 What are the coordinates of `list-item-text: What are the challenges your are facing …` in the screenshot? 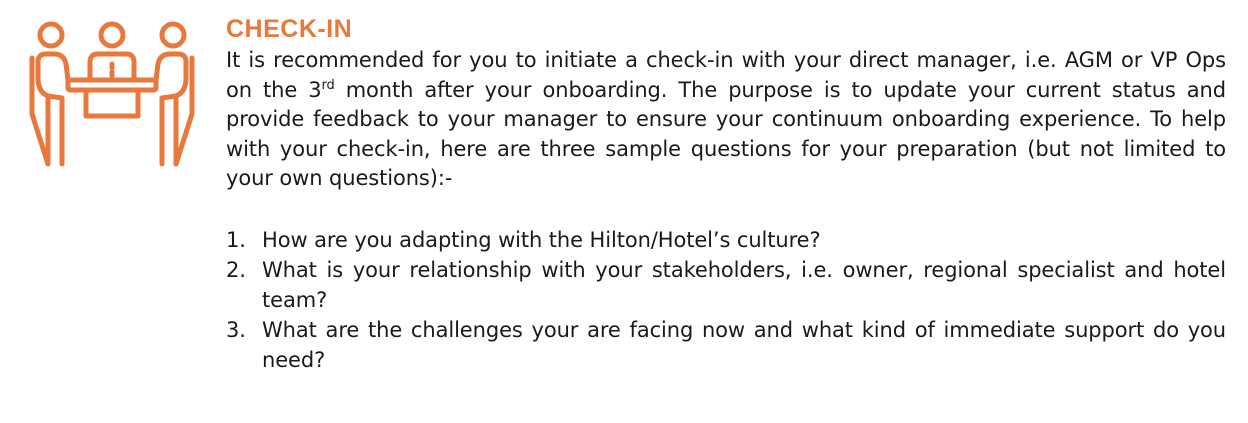 It's located at (744, 345).